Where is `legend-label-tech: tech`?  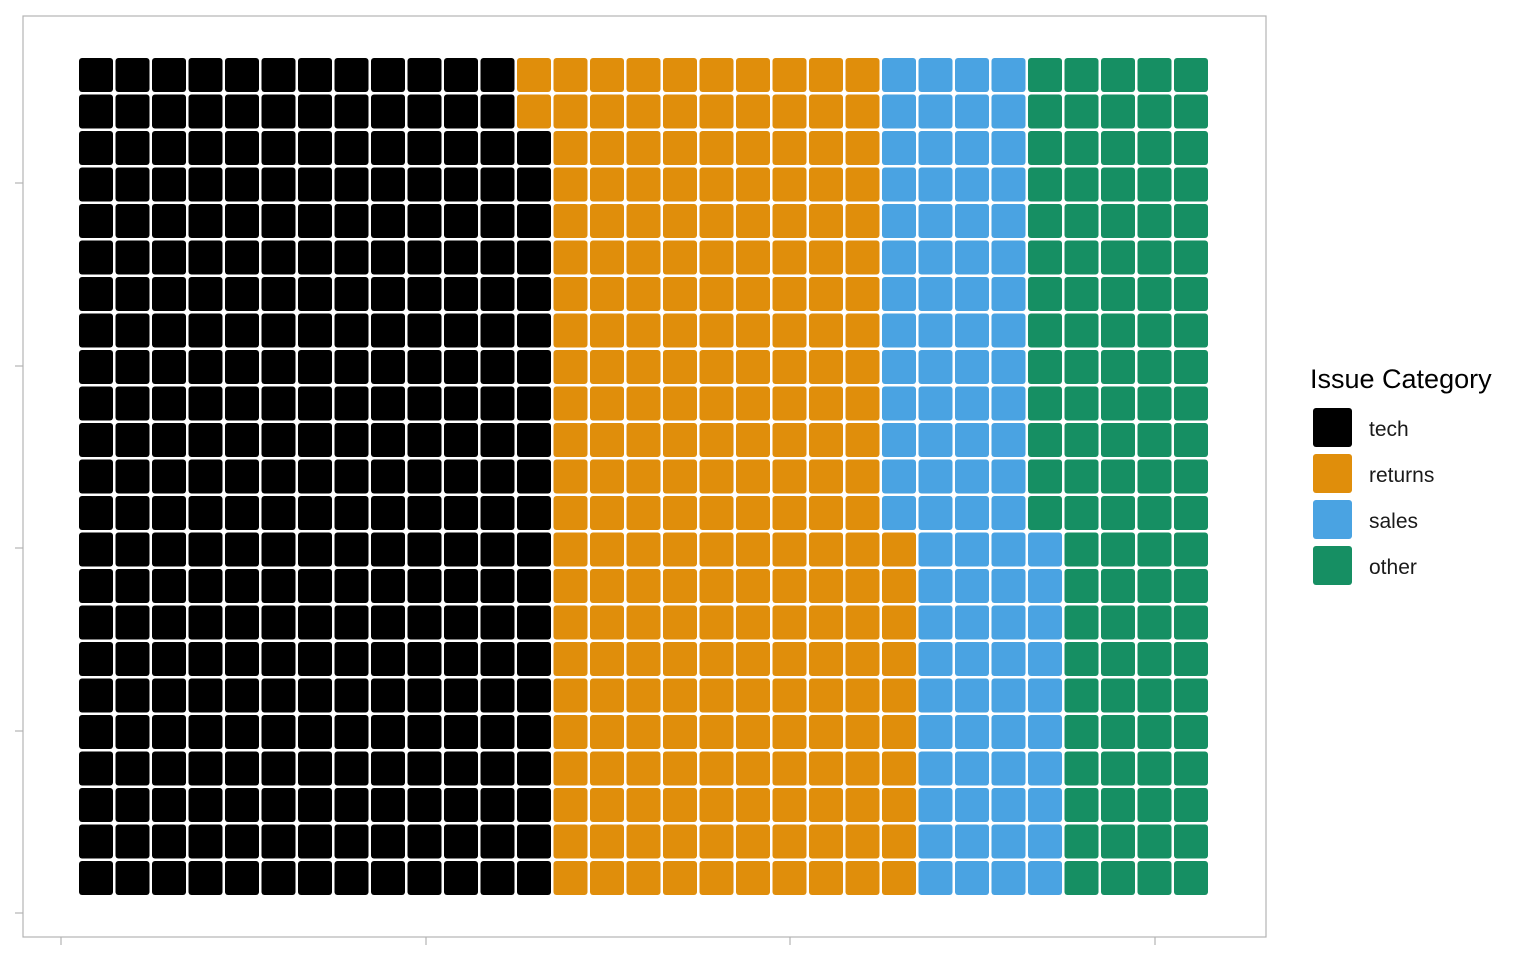 legend-label-tech: tech is located at coordinates (1389, 429).